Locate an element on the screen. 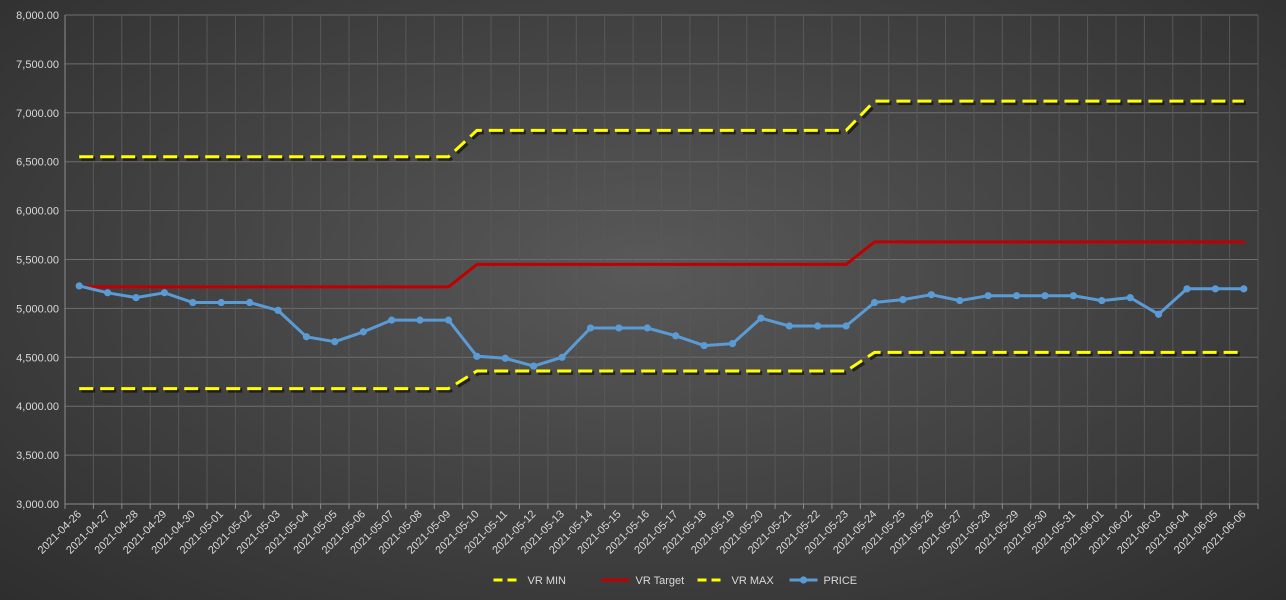 The height and width of the screenshot is (600, 1286). price-markers is located at coordinates (661, 326).